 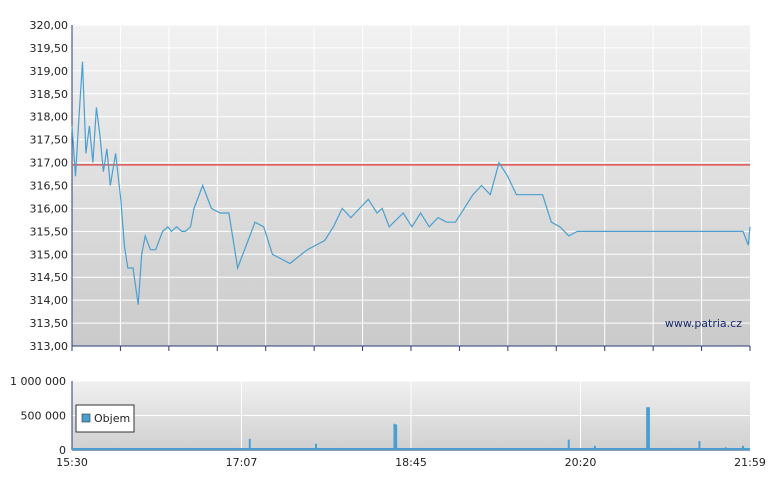 I want to click on y-tick-label: 318,50, so click(x=49, y=94).